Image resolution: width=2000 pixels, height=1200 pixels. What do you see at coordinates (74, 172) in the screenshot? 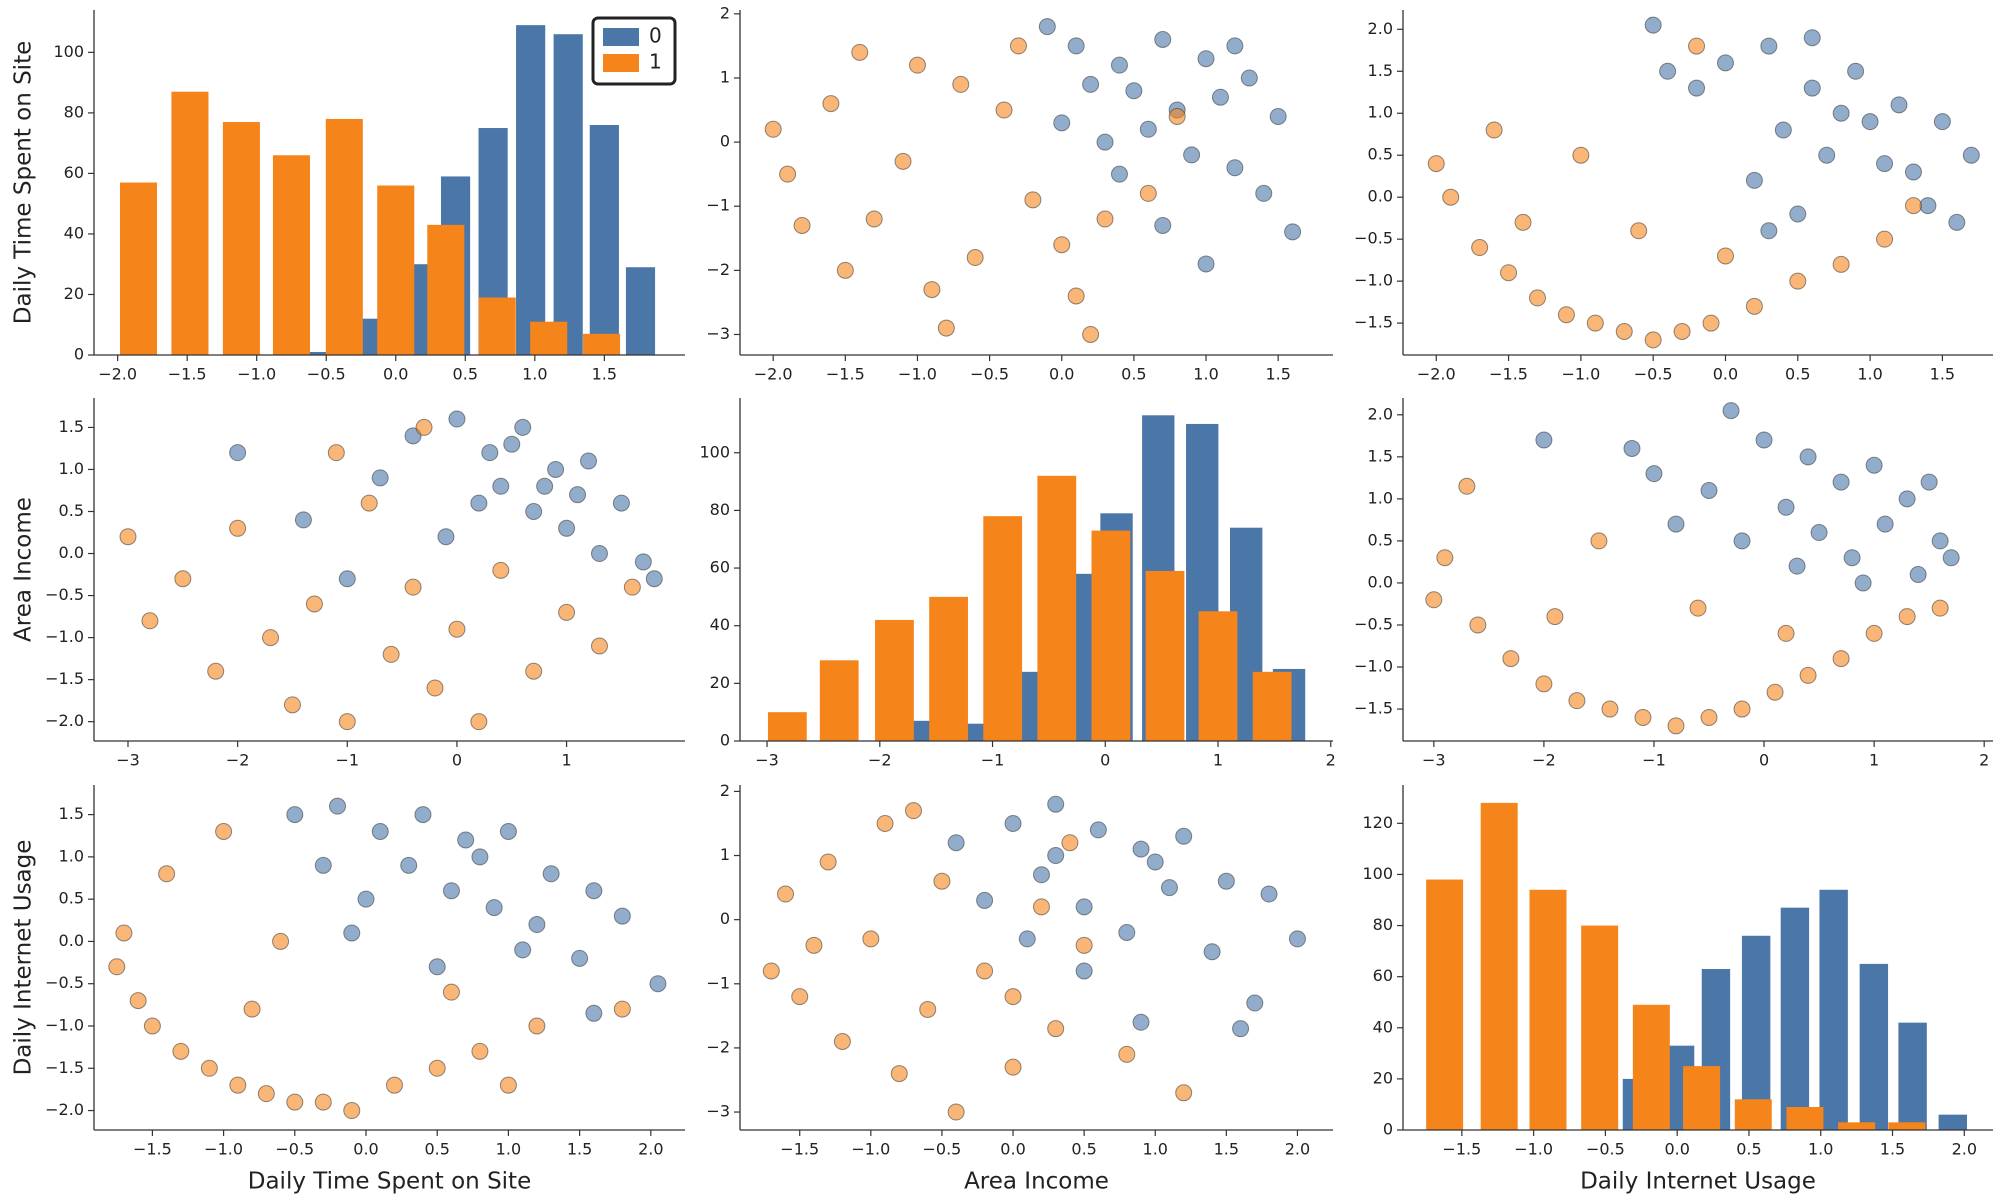
I see `y-tick-label: 60` at bounding box center [74, 172].